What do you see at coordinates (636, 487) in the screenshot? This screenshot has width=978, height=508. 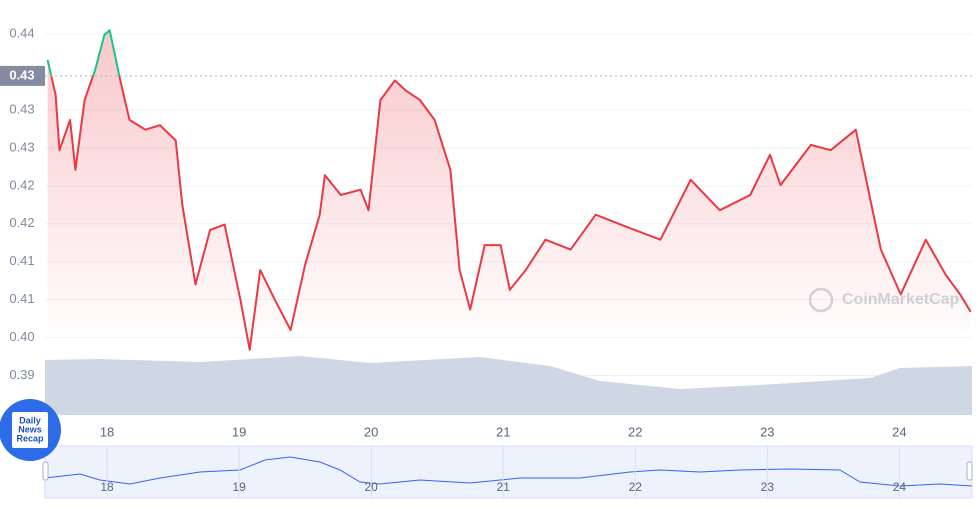 I see `navigator-tick-label: 22` at bounding box center [636, 487].